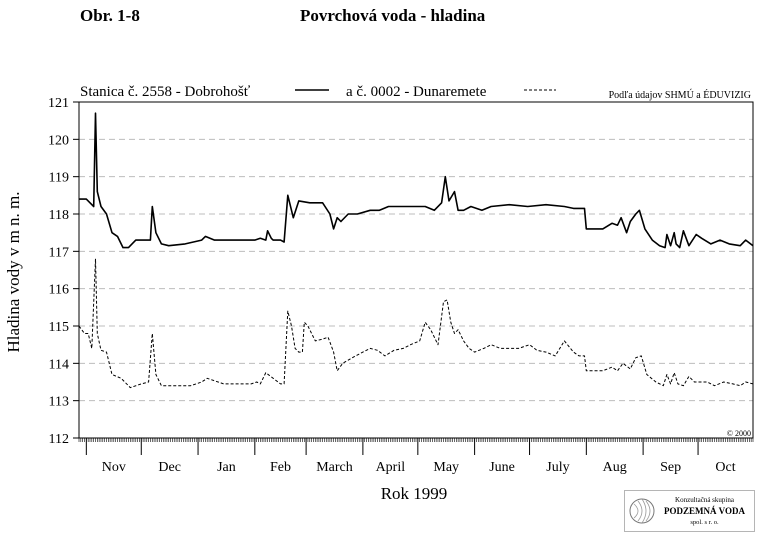  What do you see at coordinates (704, 500) in the screenshot?
I see `logo-line-1: Konzultačná skupina` at bounding box center [704, 500].